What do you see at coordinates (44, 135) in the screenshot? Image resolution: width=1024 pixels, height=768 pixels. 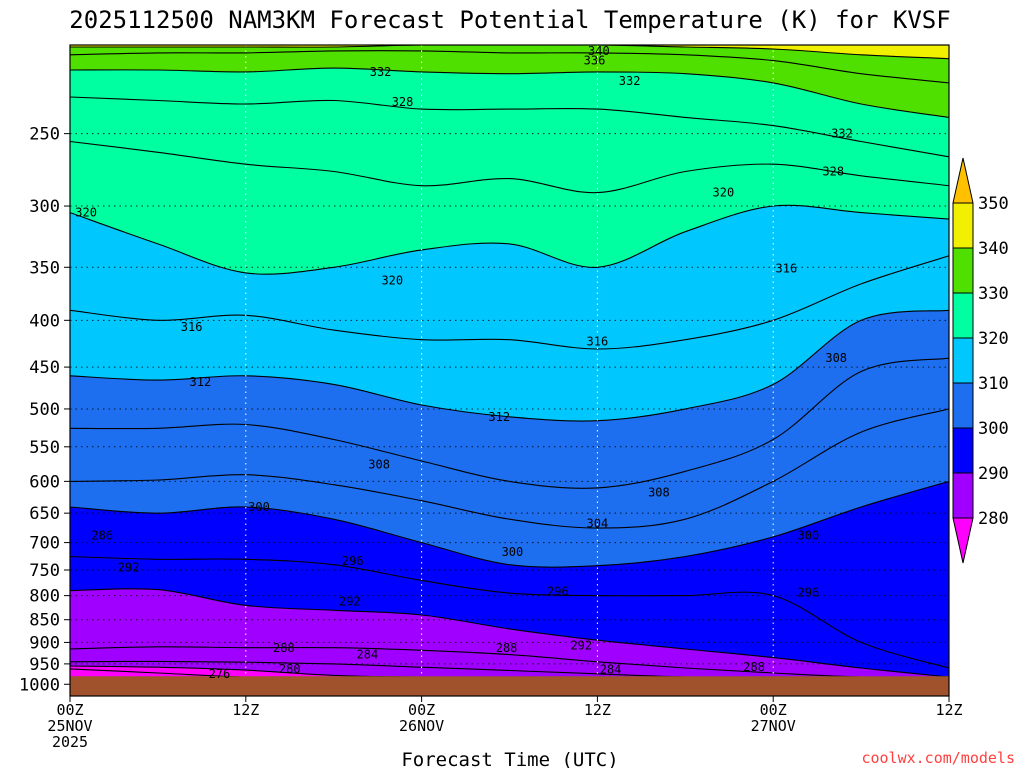 I see `y-tick-label-250: 250` at bounding box center [44, 135].